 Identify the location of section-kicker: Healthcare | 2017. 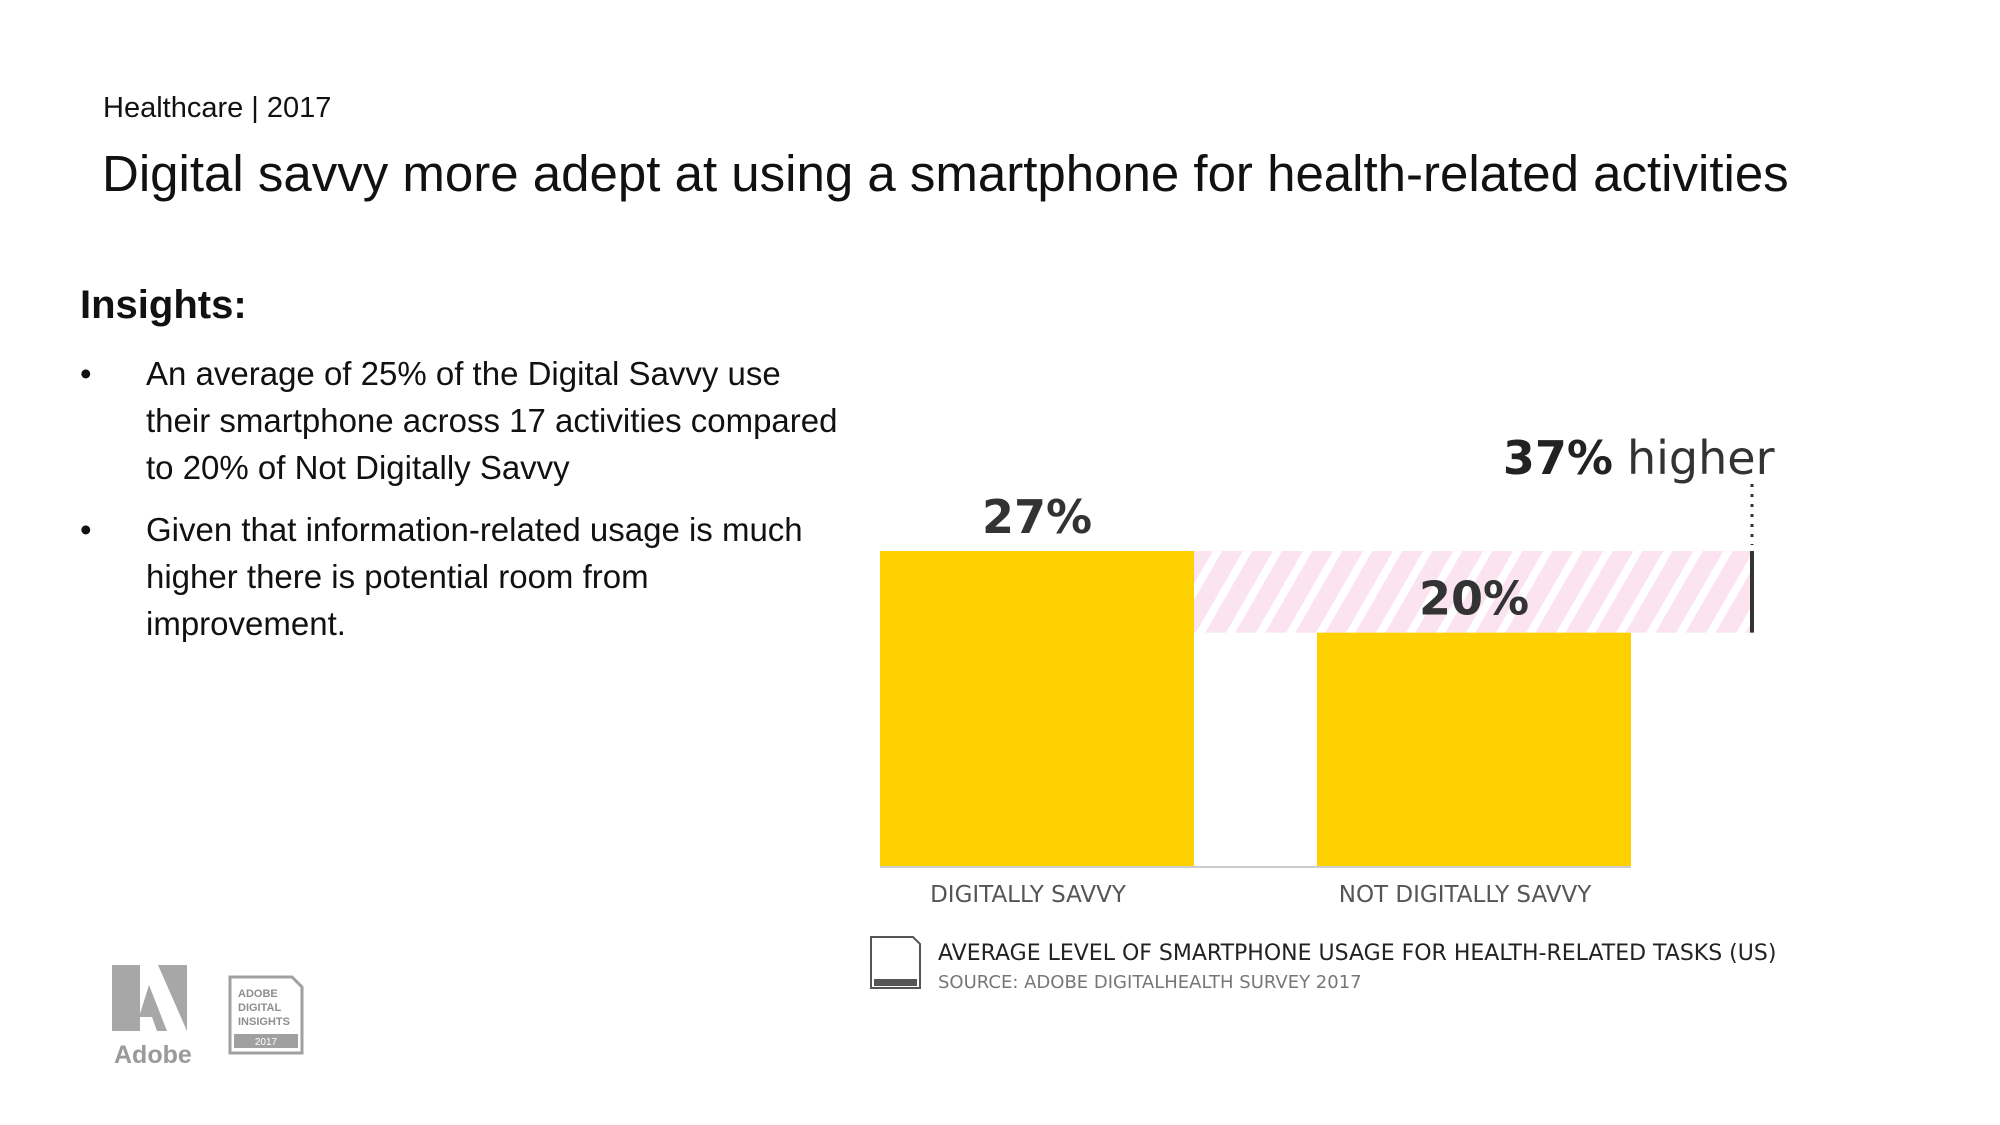
(217, 108).